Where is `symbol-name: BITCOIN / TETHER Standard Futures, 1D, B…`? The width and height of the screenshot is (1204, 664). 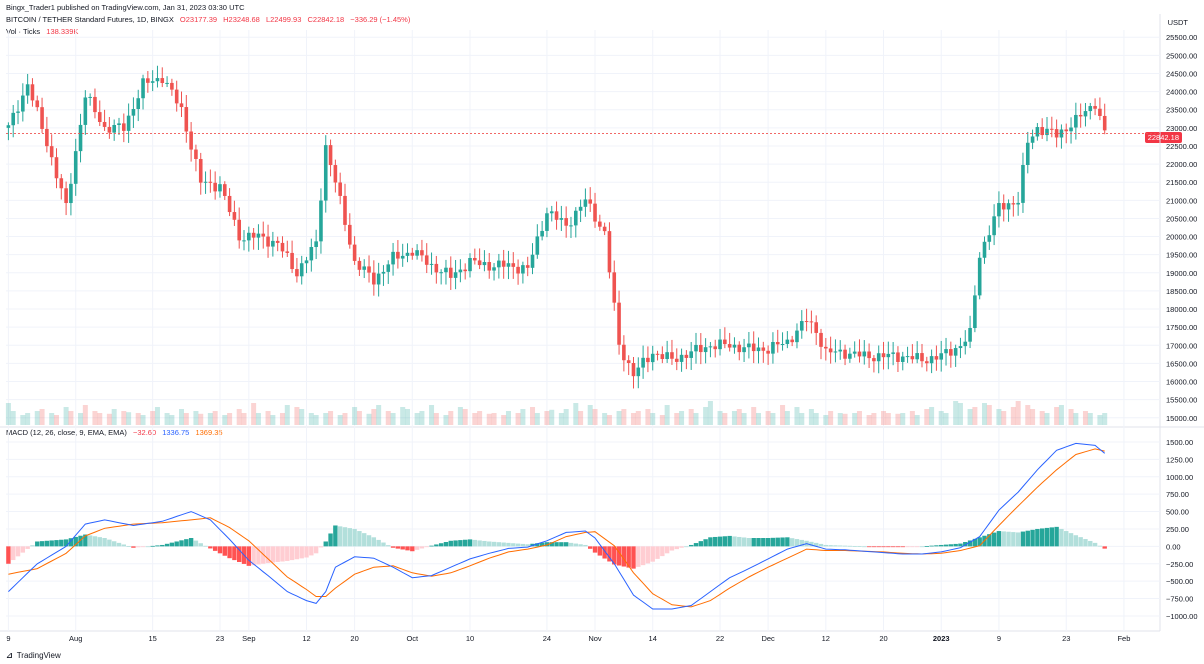 symbol-name: BITCOIN / TETHER Standard Futures, 1D, B… is located at coordinates (90, 19).